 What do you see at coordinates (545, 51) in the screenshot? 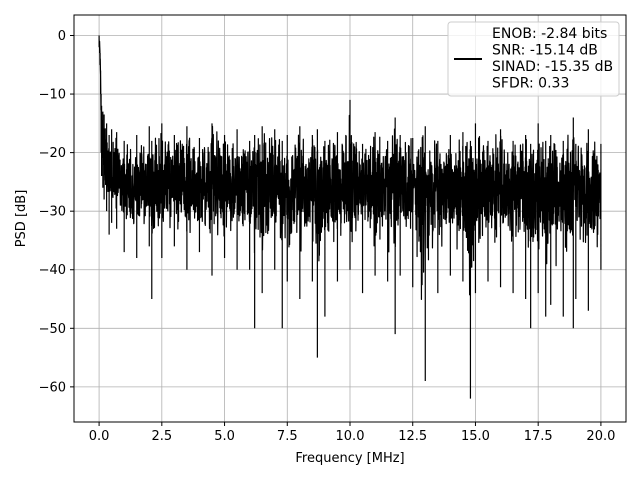
I see `legend-snr: SNR: -15.14 dB` at bounding box center [545, 51].